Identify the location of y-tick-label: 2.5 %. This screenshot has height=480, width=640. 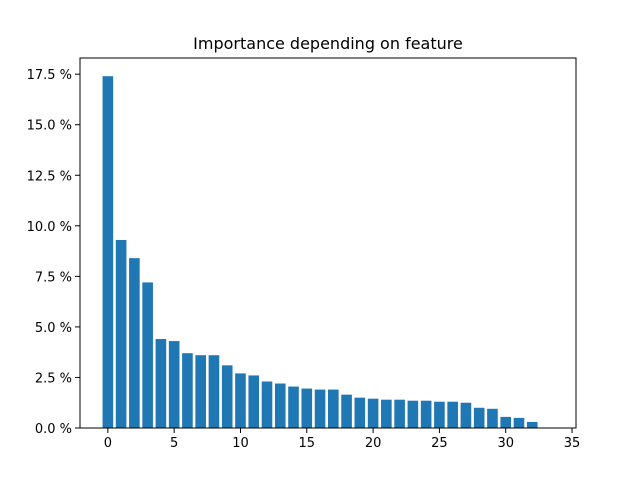
(53, 378).